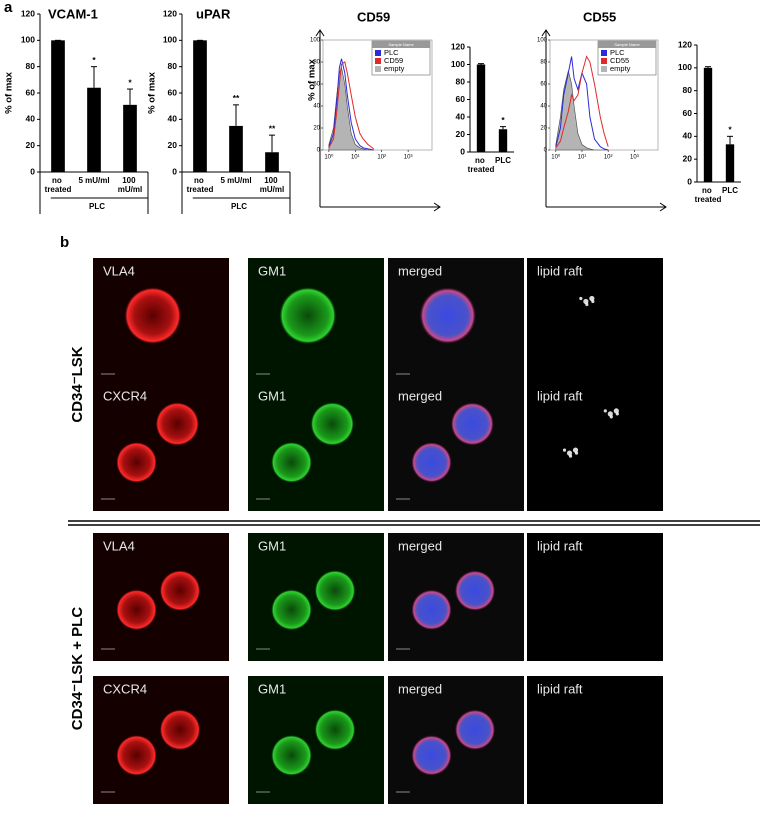 The image size is (760, 818). I want to click on panel-label: a, so click(8, 8).